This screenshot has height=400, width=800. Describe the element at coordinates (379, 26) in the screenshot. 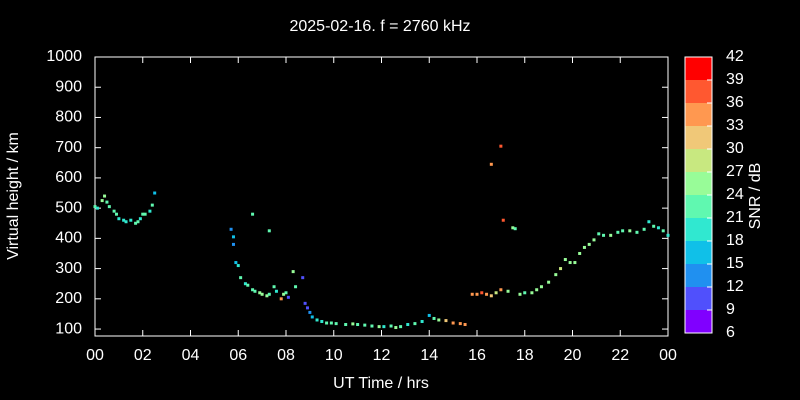

I see `chart-title: 2025-02-16. f = 2760 kHz` at that location.